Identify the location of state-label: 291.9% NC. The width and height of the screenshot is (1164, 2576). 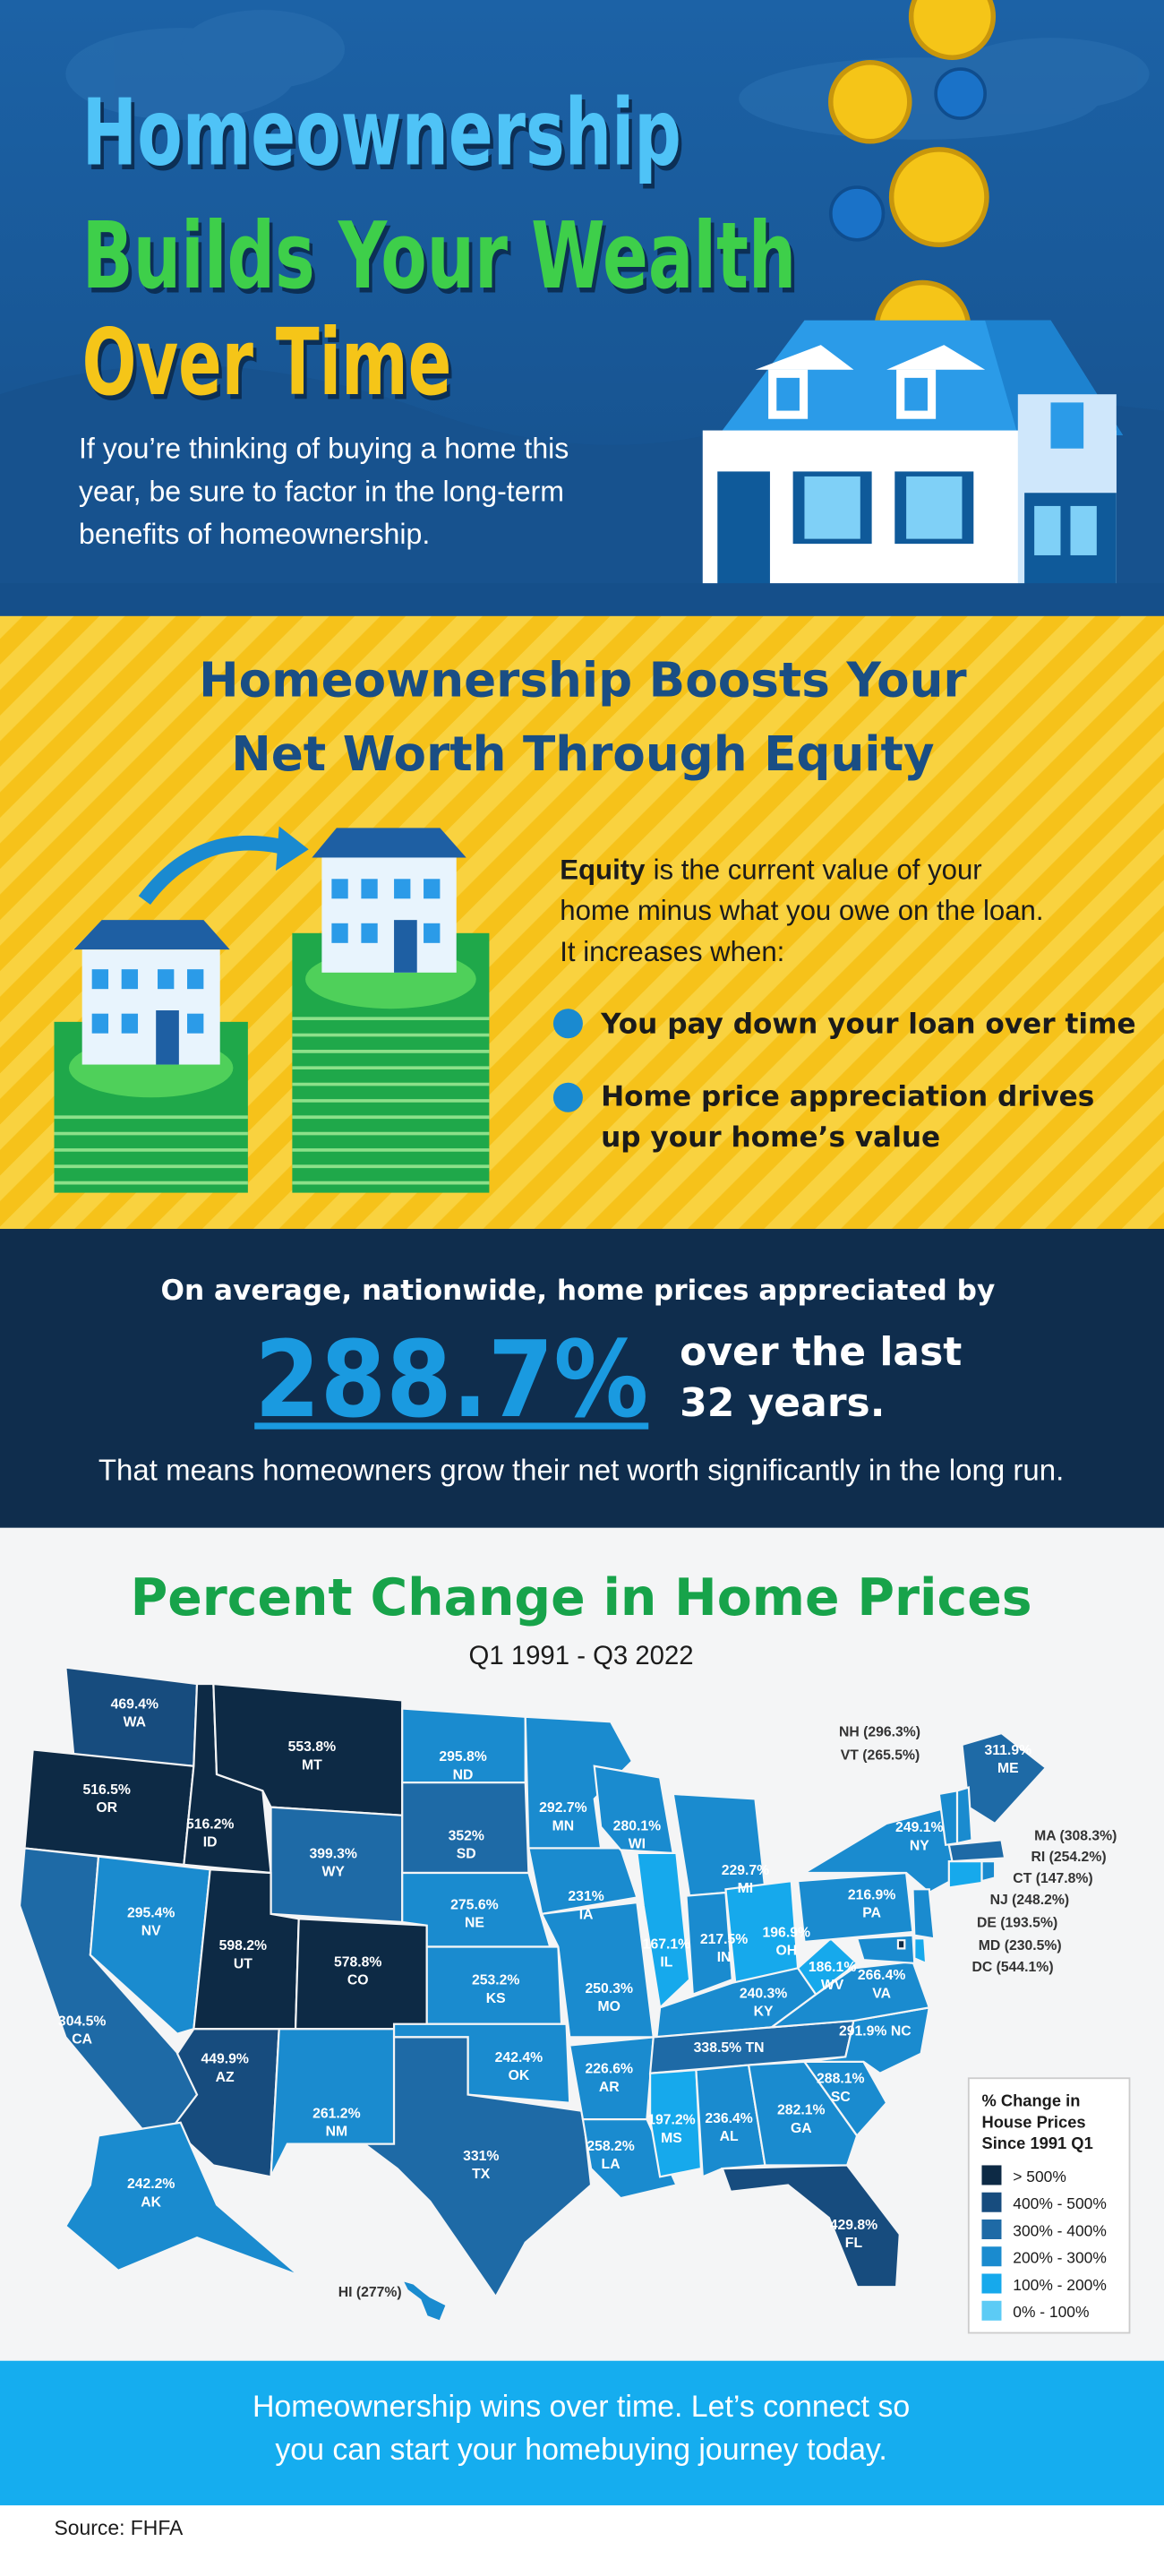
(875, 2031).